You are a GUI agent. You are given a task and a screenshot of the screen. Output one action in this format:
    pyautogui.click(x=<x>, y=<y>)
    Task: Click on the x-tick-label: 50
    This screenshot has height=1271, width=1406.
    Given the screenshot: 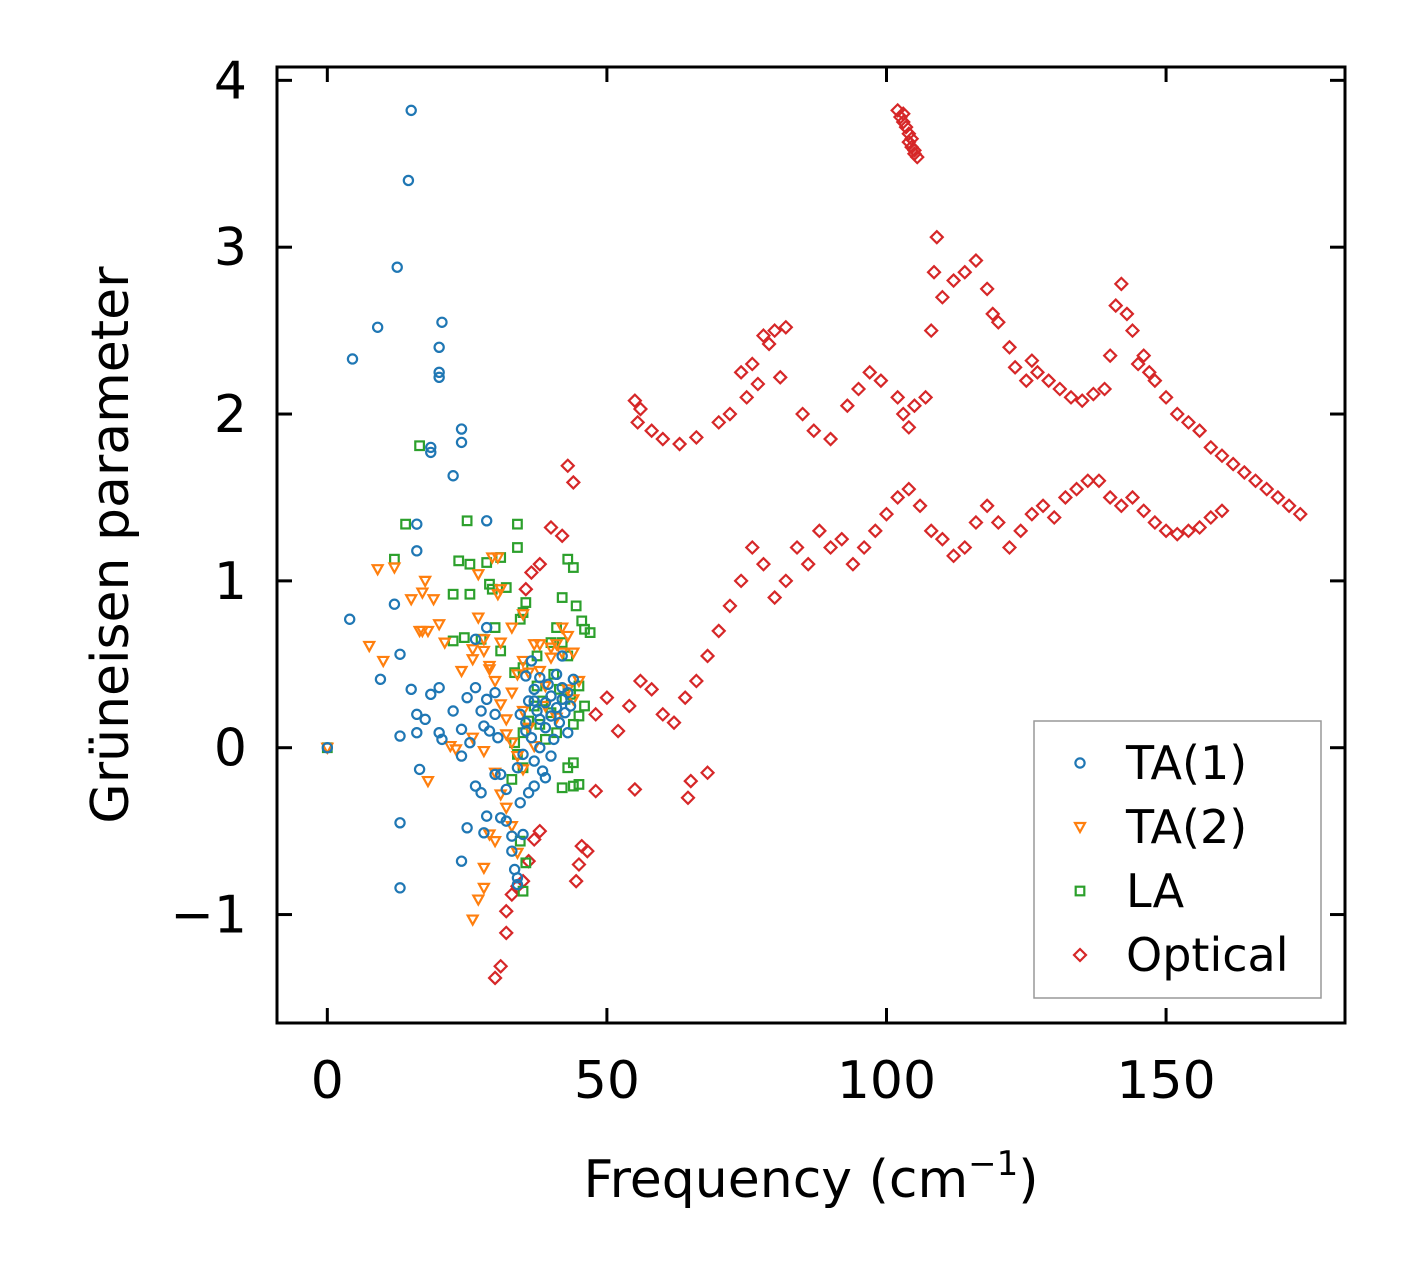 What is the action you would take?
    pyautogui.click(x=607, y=1081)
    